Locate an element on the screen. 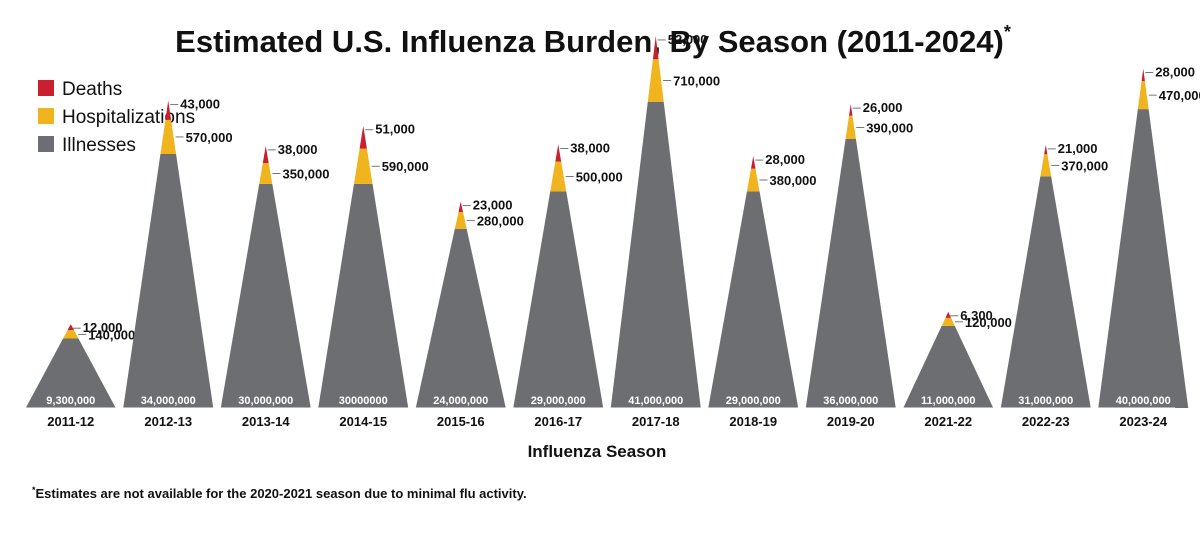 This screenshot has width=1200, height=534. deaths-value-label: 51,000 is located at coordinates (395, 129).